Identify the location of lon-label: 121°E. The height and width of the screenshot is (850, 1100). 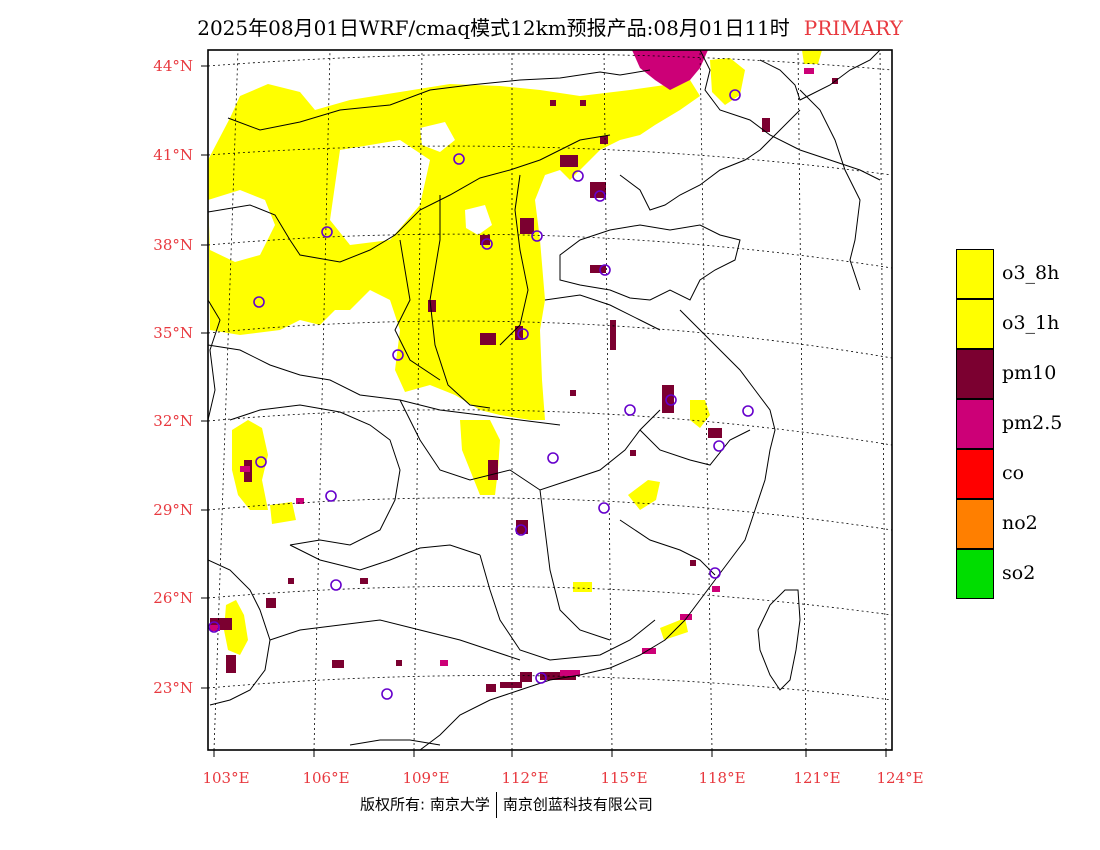
(816, 778).